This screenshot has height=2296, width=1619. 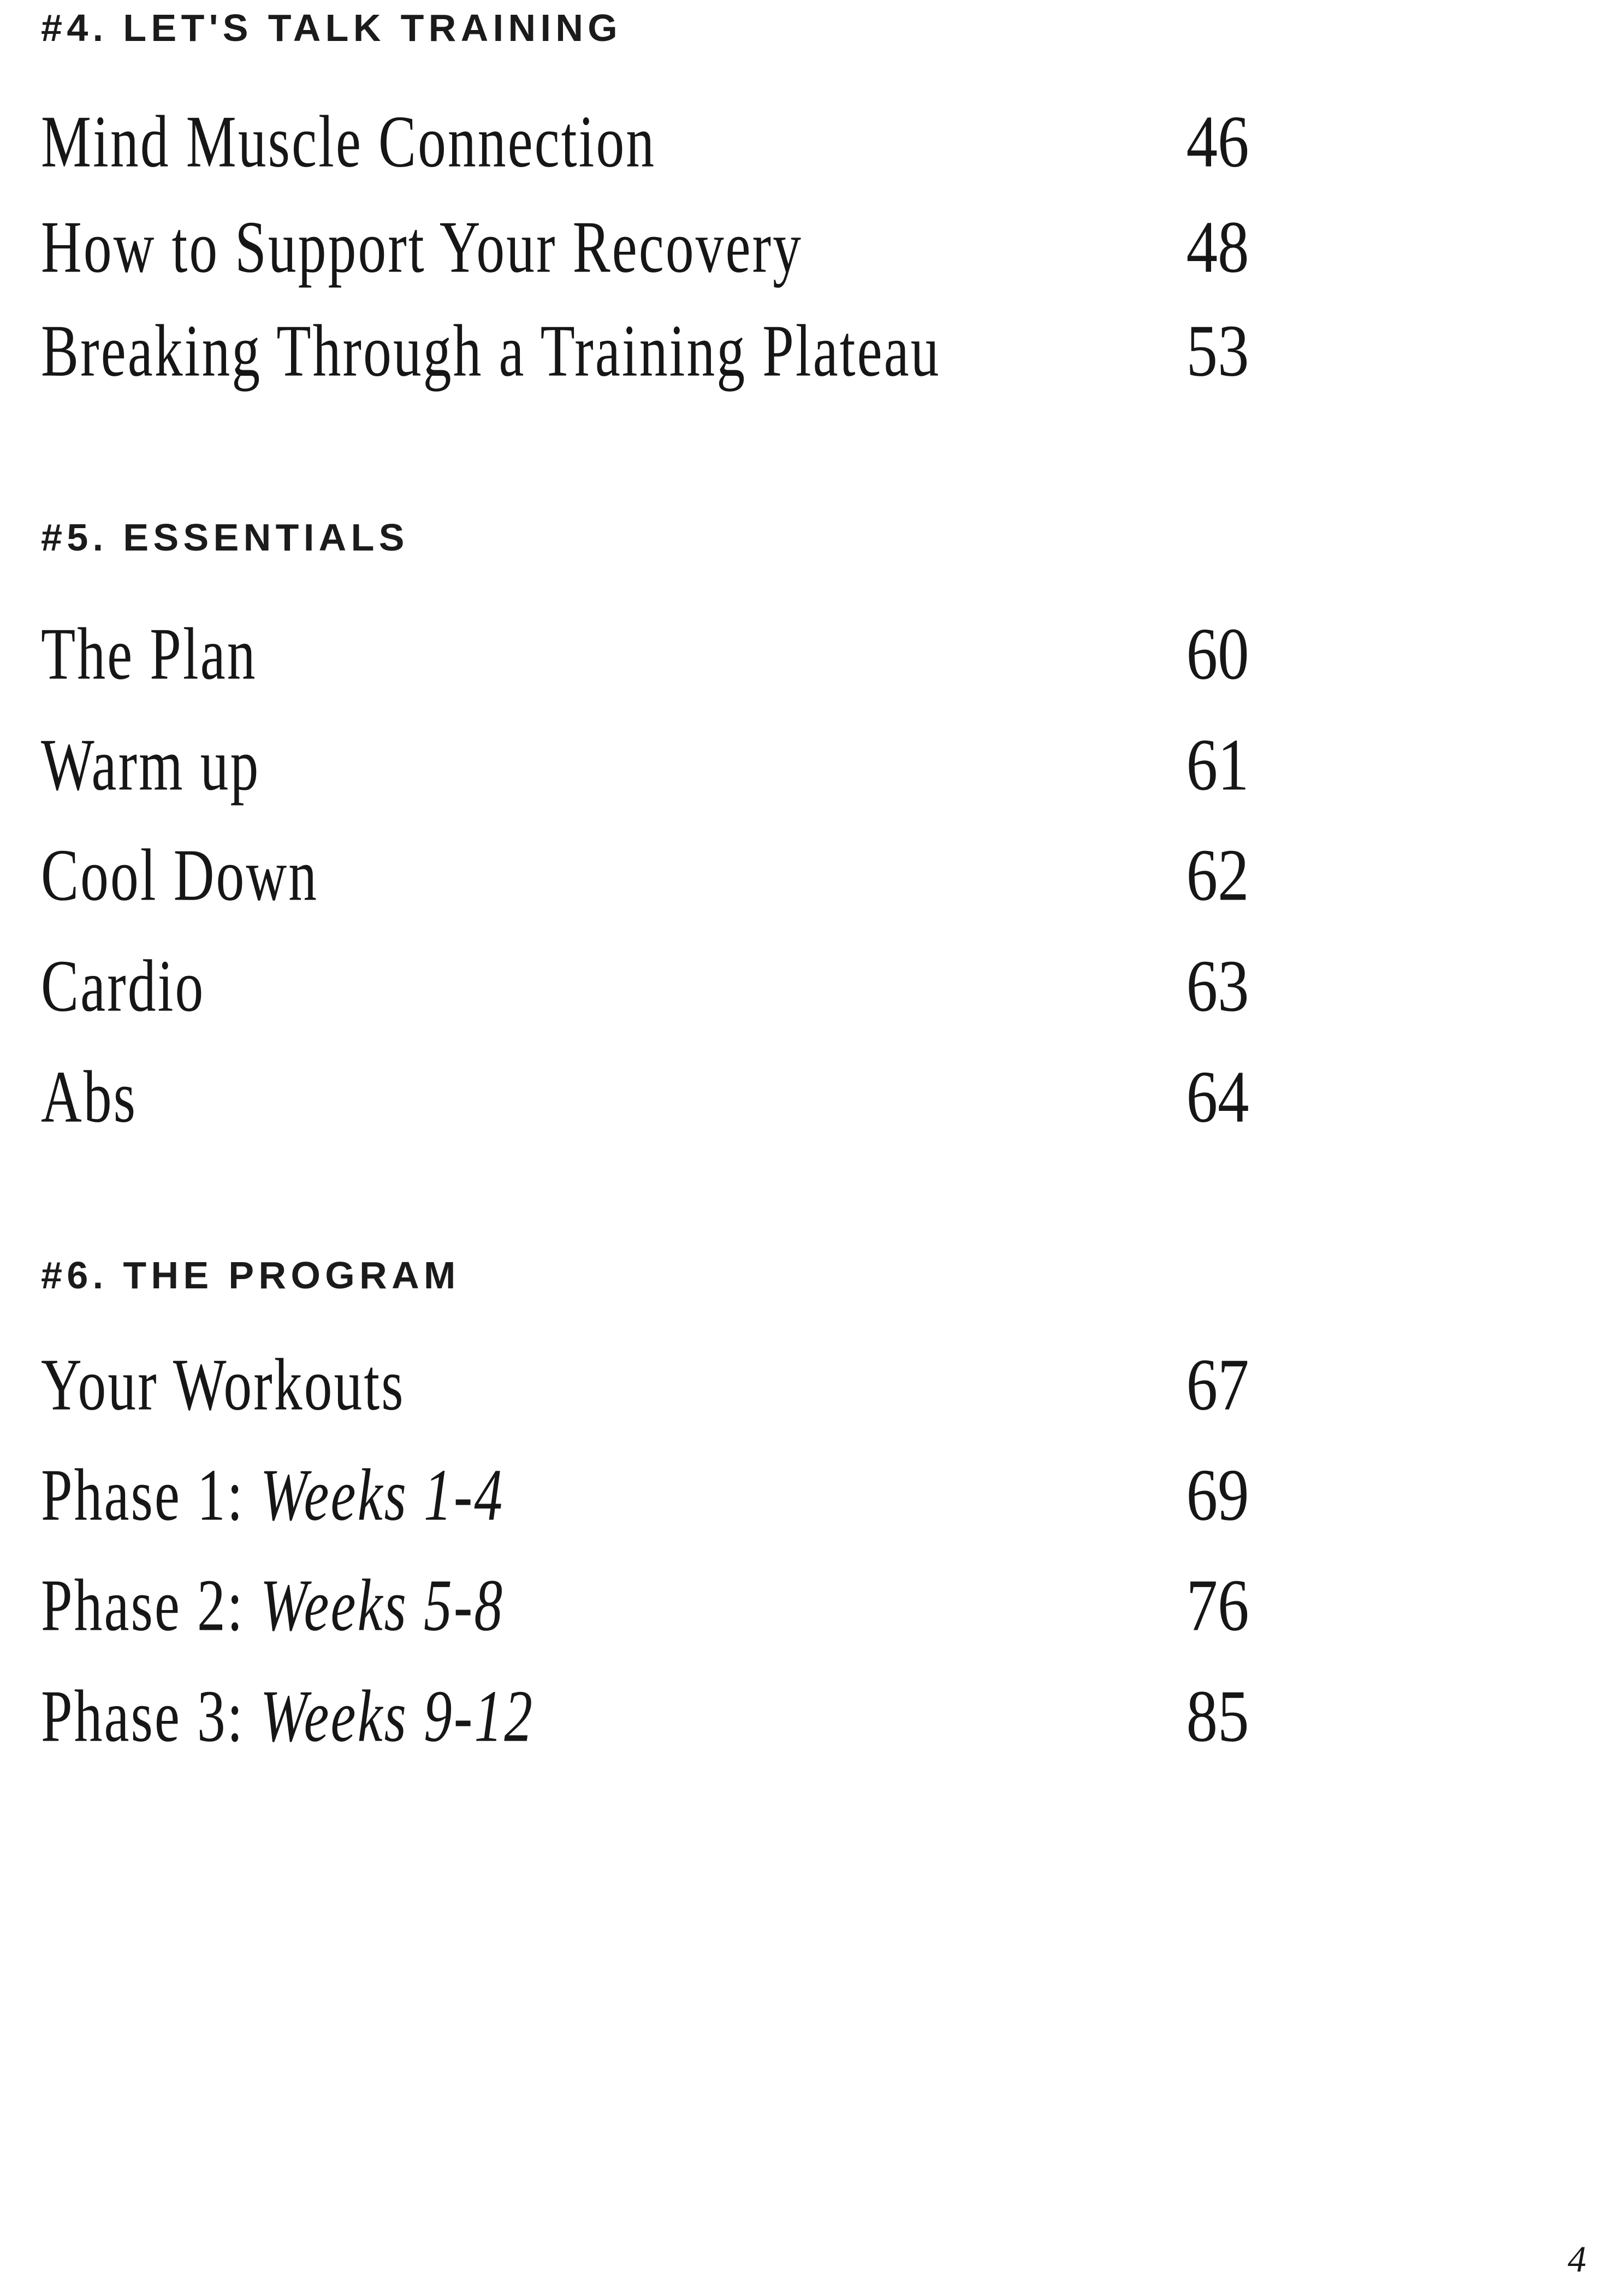 What do you see at coordinates (649, 764) in the screenshot?
I see `toc-row: Warm up 61` at bounding box center [649, 764].